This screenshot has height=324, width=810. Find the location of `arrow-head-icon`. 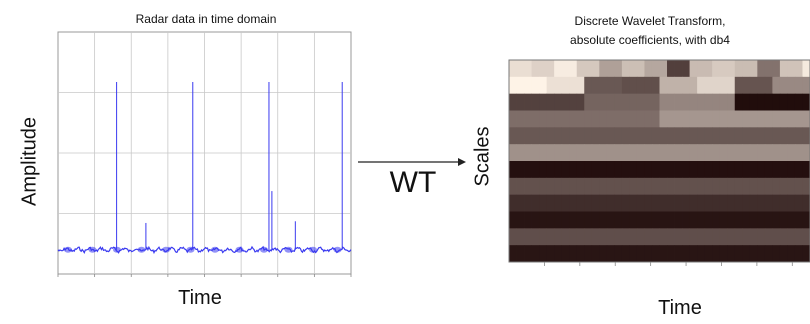

arrow-head-icon is located at coordinates (462, 162).